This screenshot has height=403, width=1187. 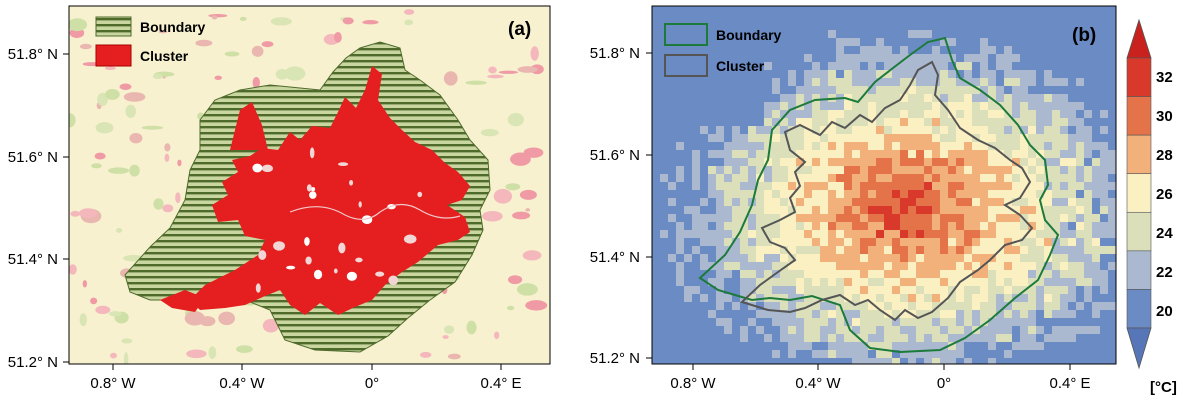 I want to click on colorbar-label: 28, so click(x=1164, y=155).